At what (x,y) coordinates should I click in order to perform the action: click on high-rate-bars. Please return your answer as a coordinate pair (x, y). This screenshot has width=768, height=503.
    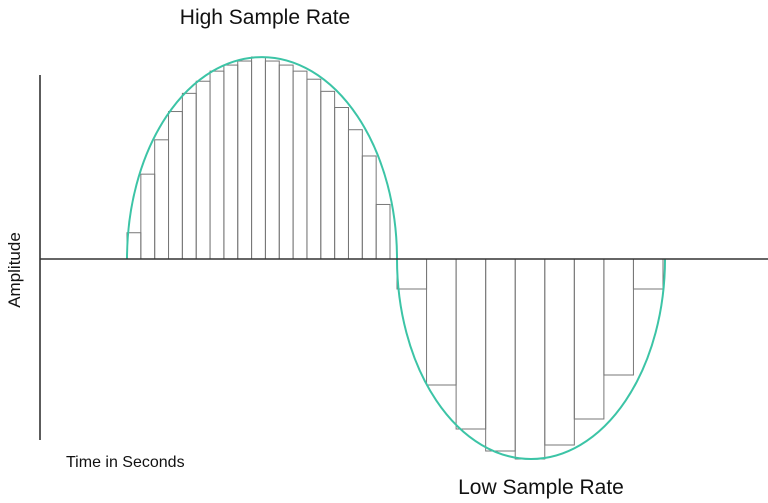
    Looking at the image, I should click on (258, 158).